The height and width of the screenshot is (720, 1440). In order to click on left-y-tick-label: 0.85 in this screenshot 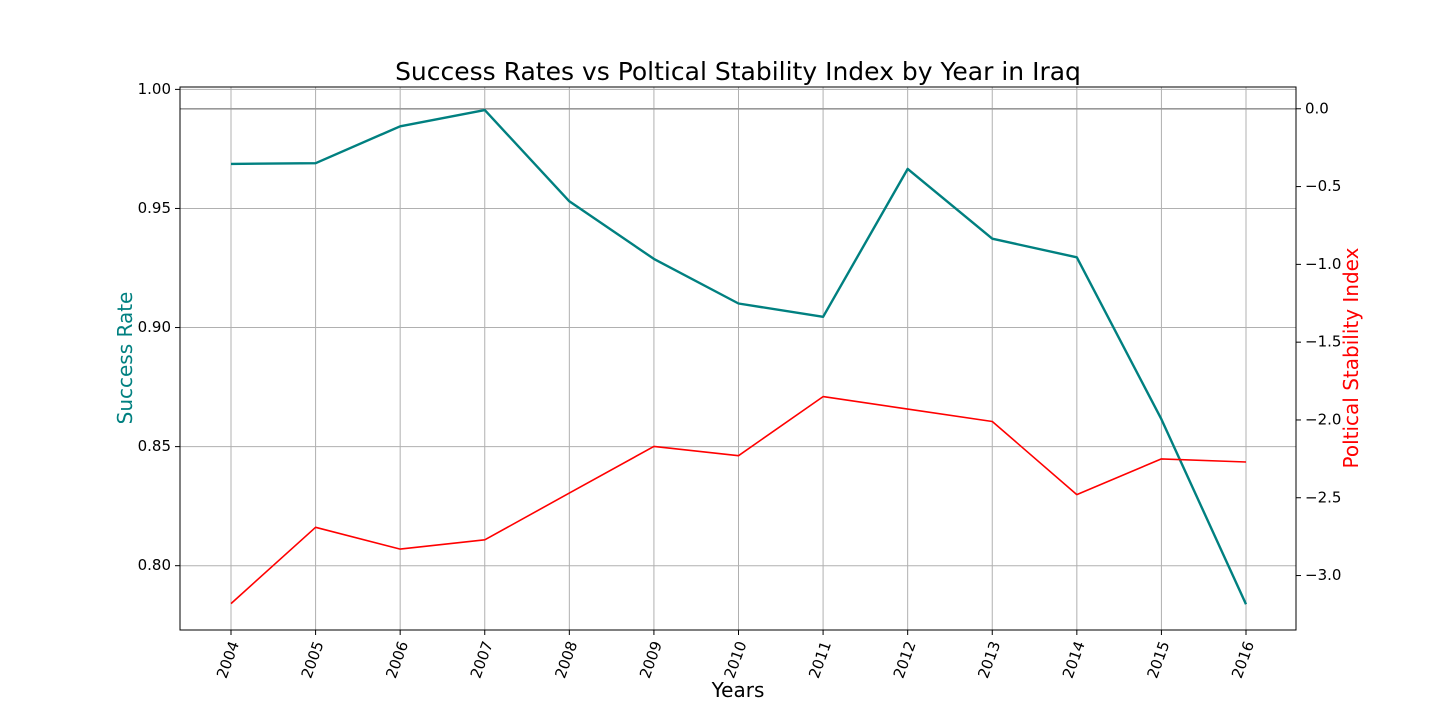, I will do `click(154, 446)`.